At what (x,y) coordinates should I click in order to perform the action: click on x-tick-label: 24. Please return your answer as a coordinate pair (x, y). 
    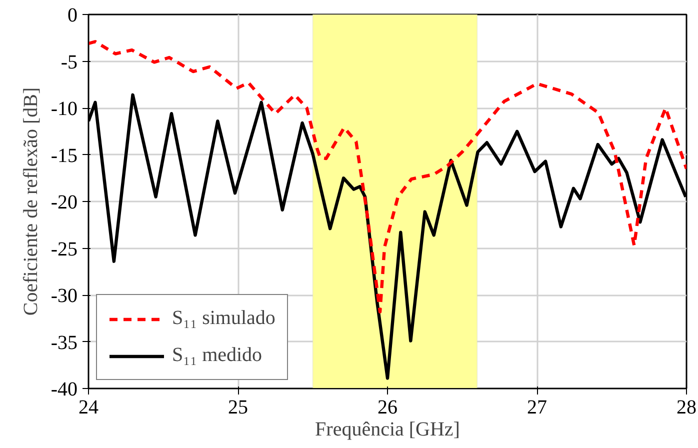
    Looking at the image, I should click on (88, 407).